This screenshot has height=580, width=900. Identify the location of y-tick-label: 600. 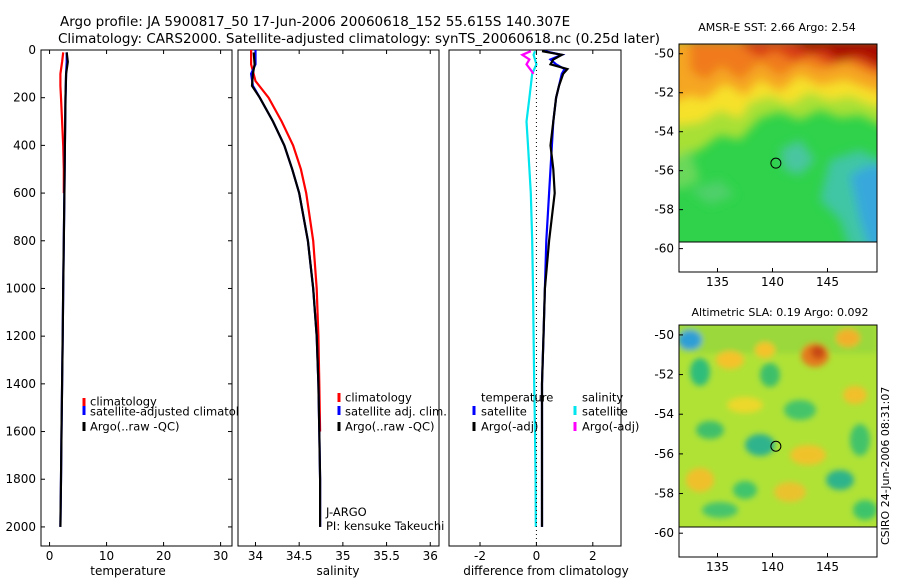
(24, 193).